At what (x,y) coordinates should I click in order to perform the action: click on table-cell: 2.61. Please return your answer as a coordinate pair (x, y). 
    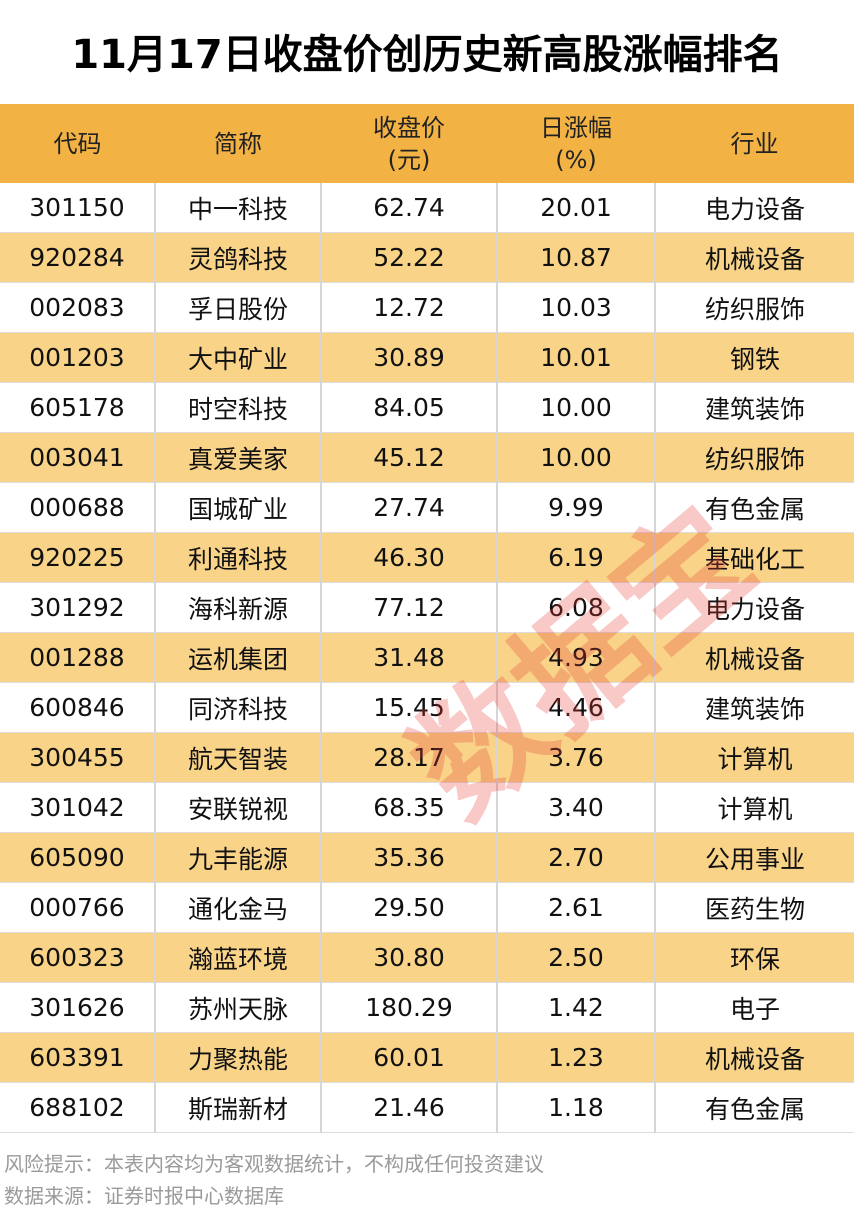
    Looking at the image, I should click on (575, 907).